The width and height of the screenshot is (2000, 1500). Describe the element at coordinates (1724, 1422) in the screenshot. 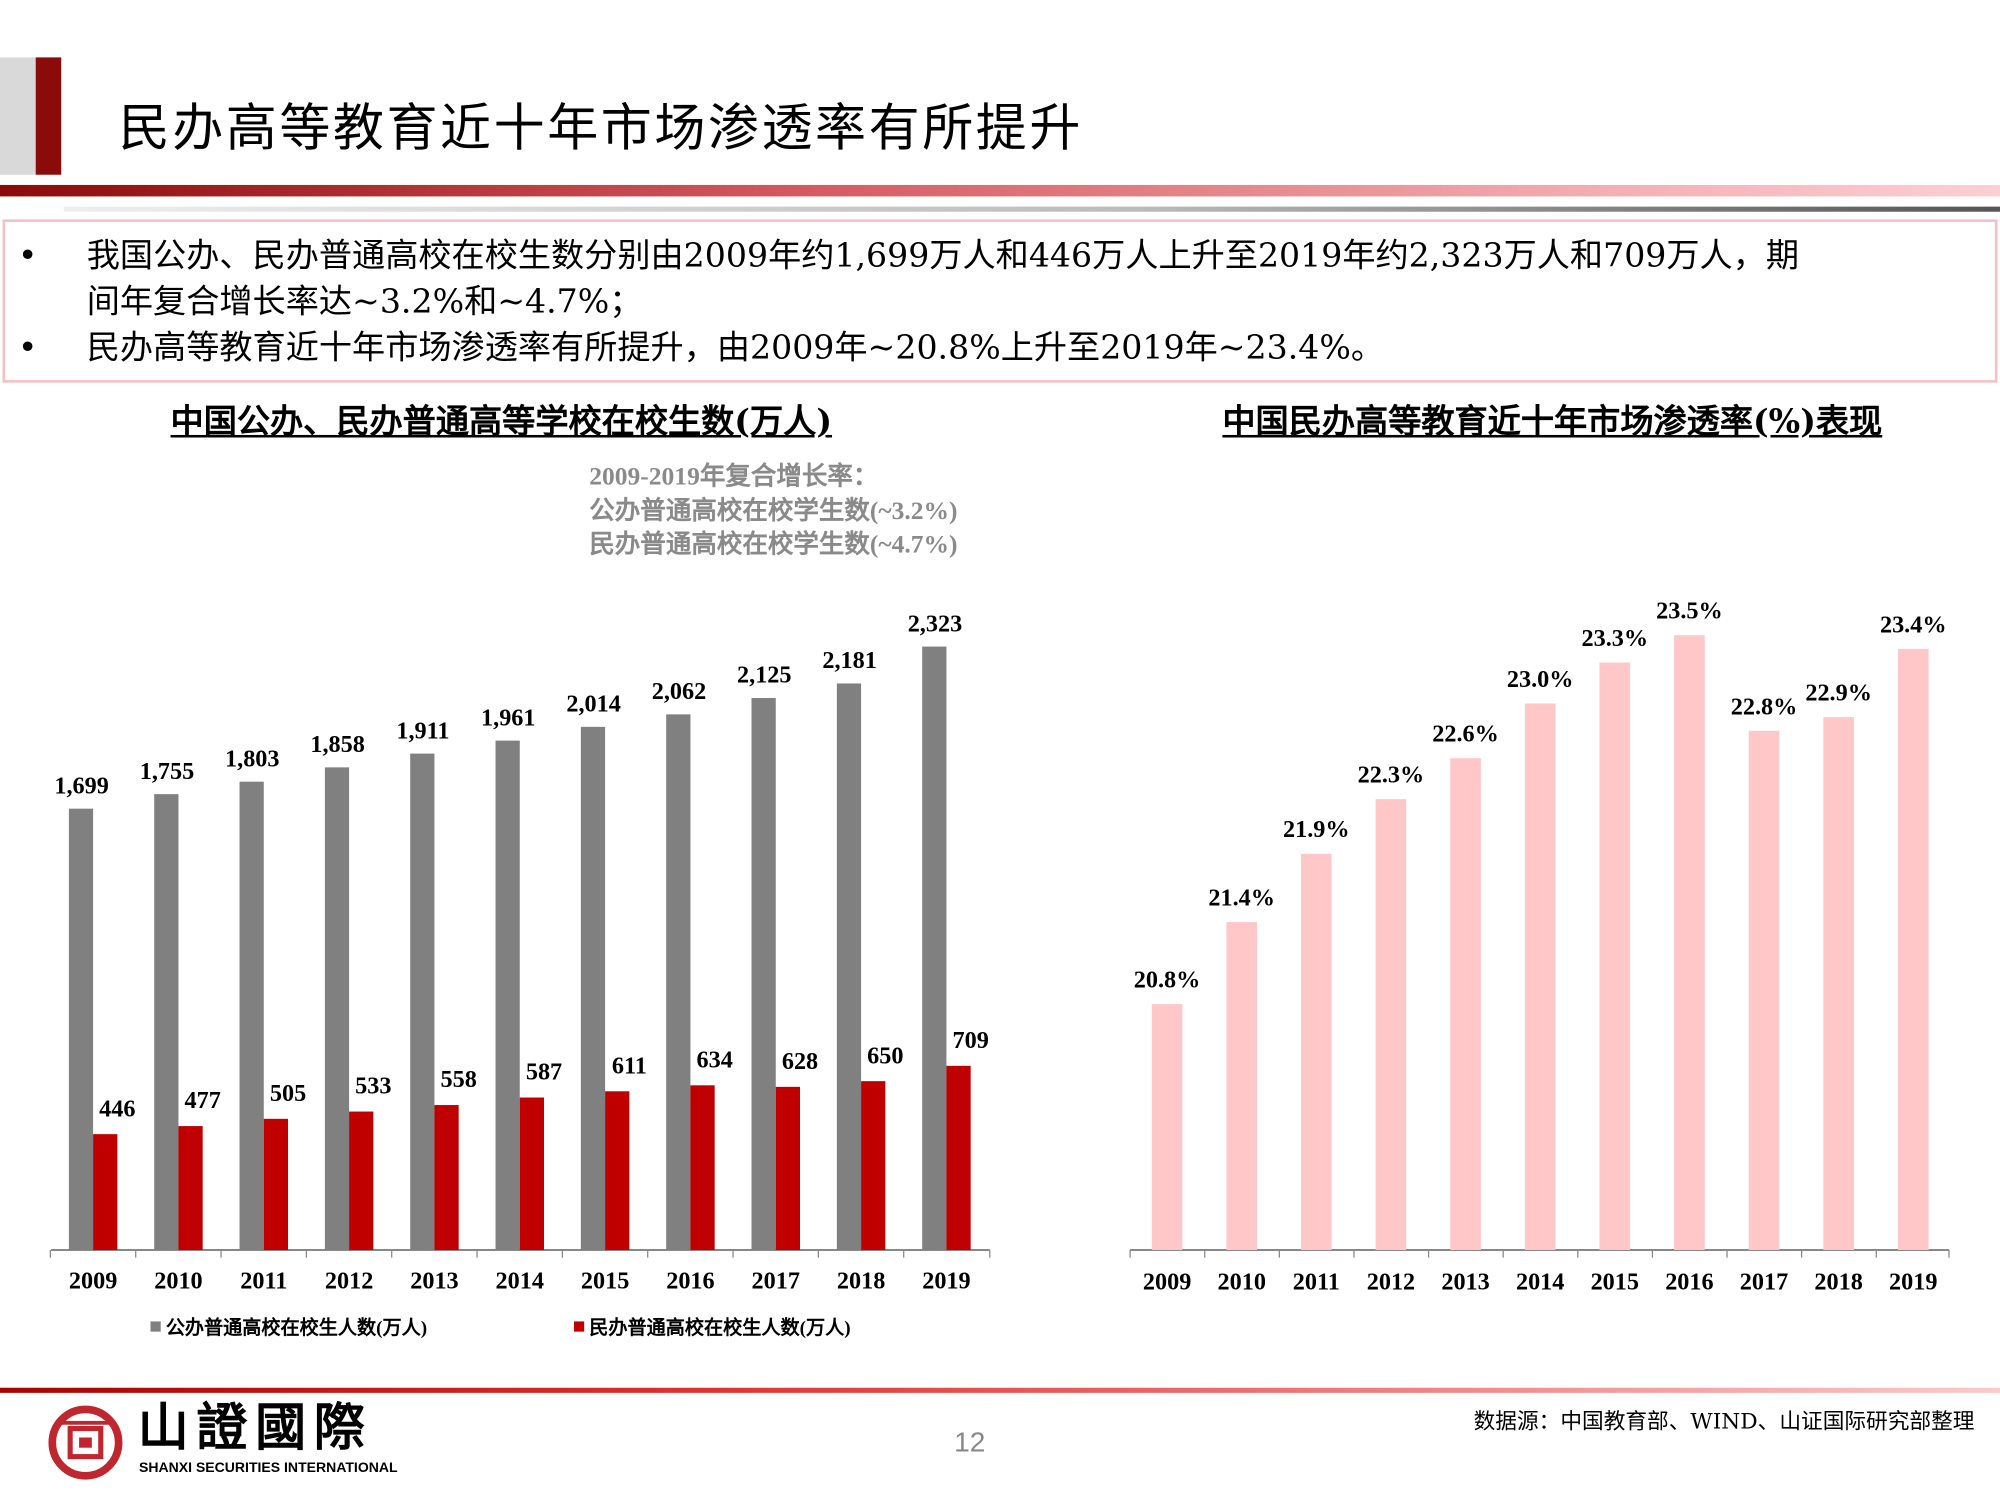

I see `data-source: 数据源：中国教育部、WIND、山证国际研究部整理` at that location.